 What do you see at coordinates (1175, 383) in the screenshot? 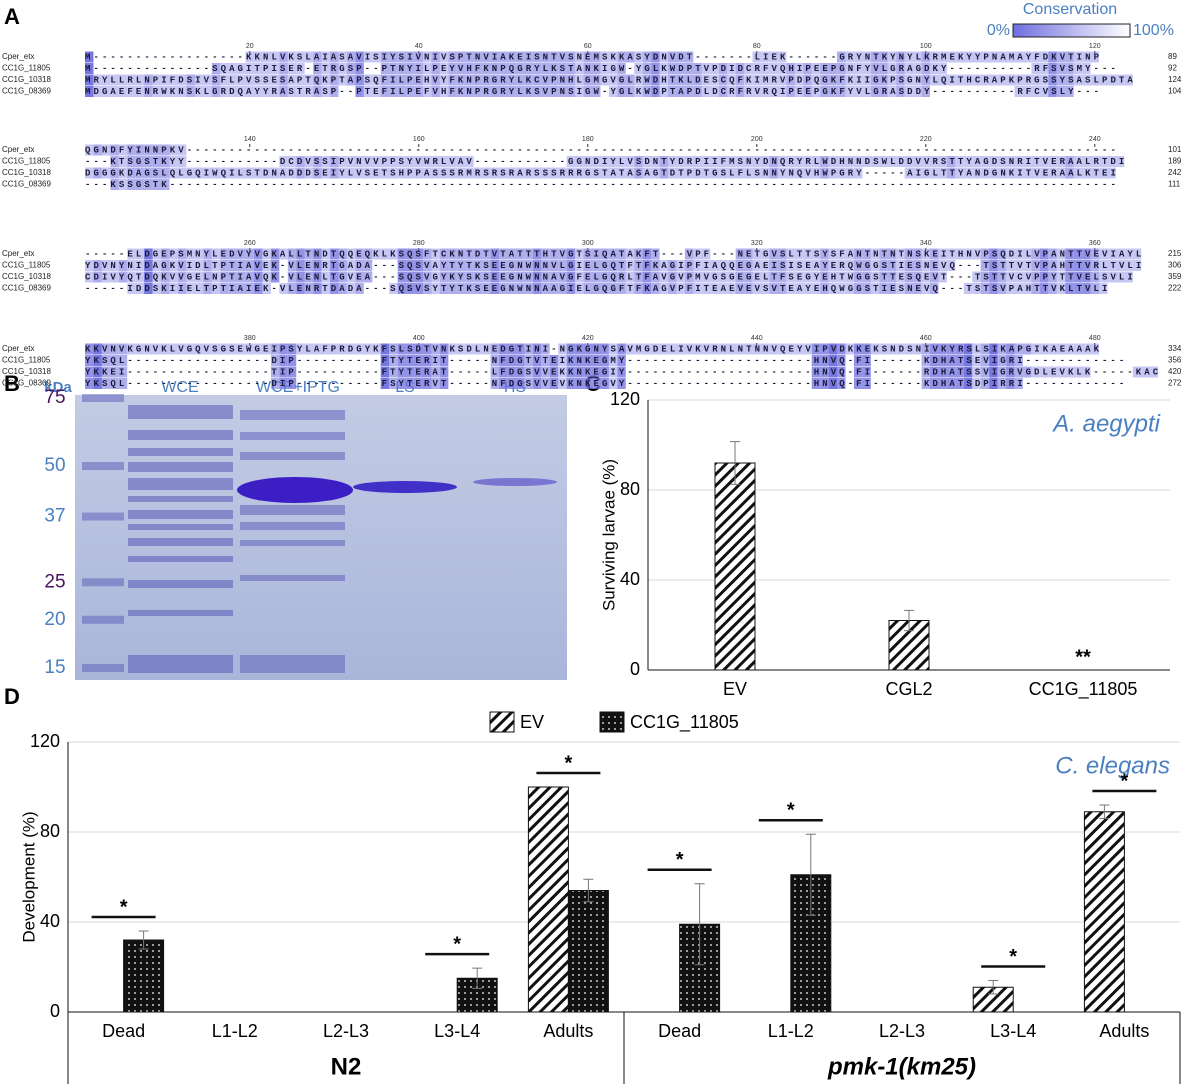
I see `sequence-end: 272` at bounding box center [1175, 383].